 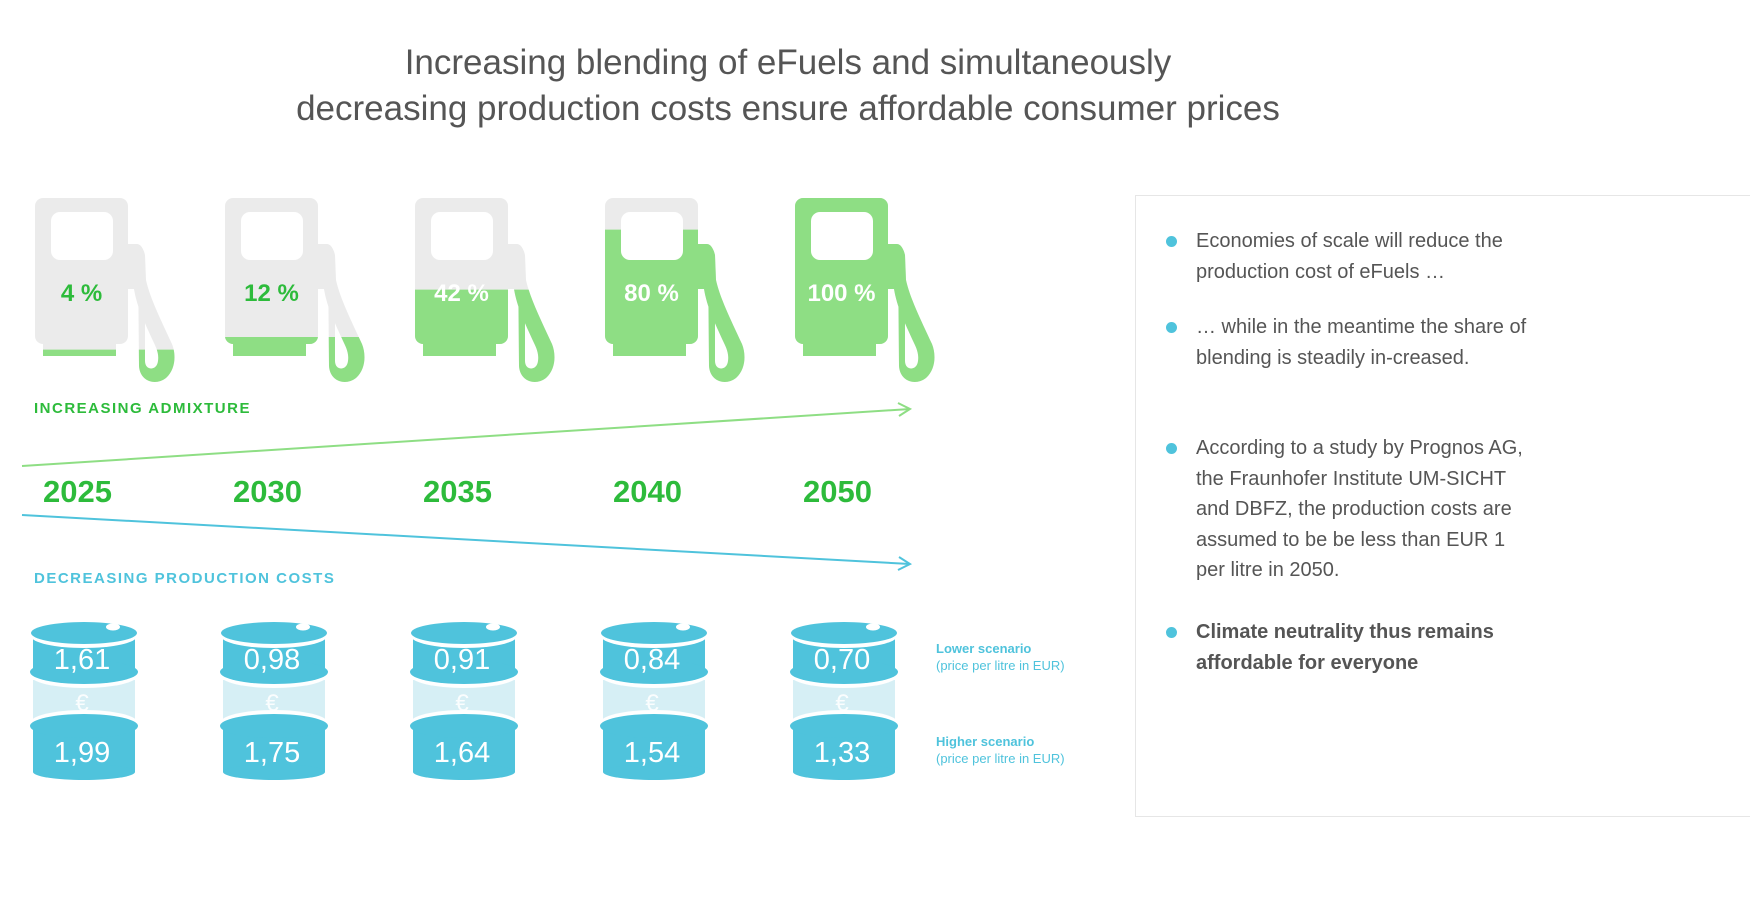 I want to click on fuel-pump-2050: 100 %, so click(x=864, y=289).